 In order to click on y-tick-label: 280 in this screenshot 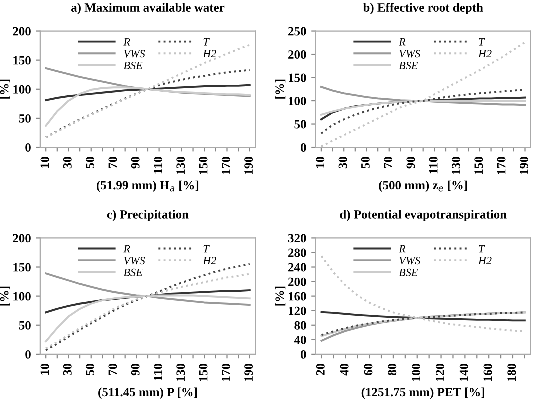, I will do `click(297, 253)`.